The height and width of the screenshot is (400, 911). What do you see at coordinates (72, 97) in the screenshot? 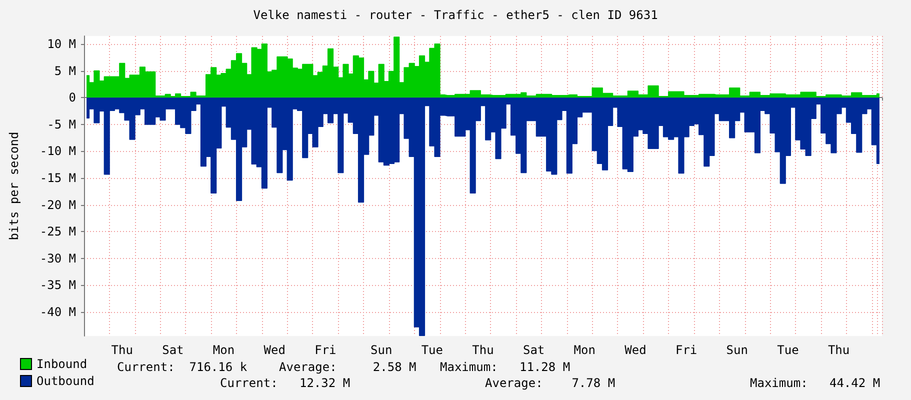
I see `y-tick-label: 0` at bounding box center [72, 97].